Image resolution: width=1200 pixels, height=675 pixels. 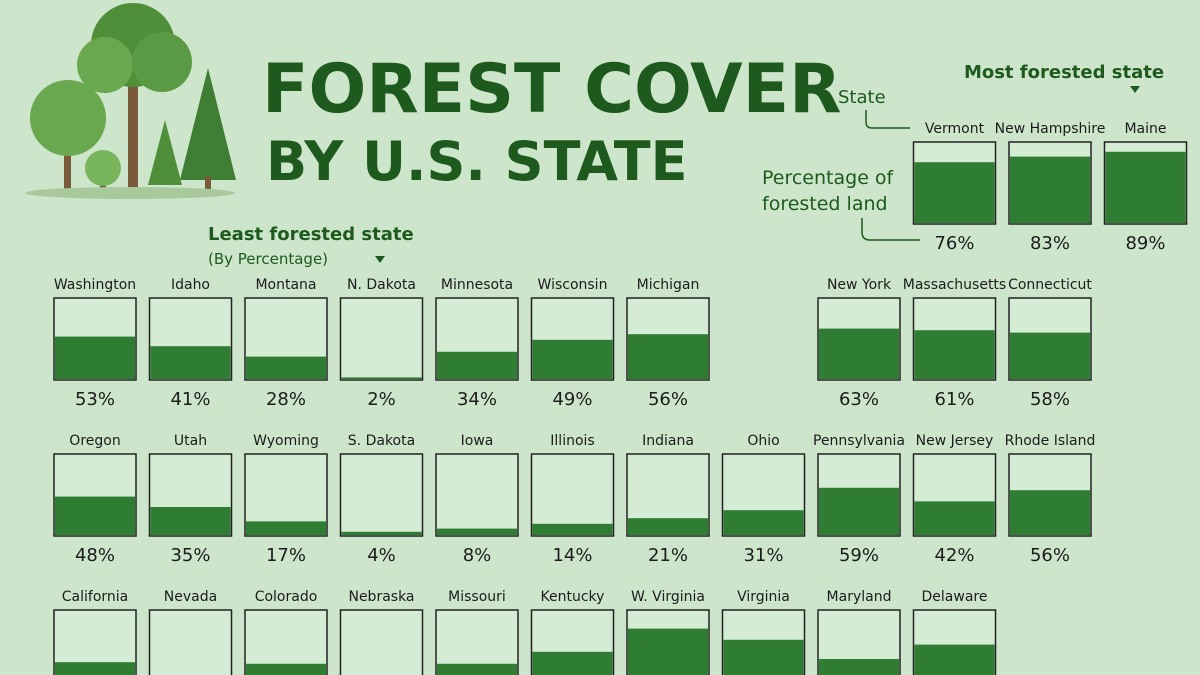 What do you see at coordinates (190, 441) in the screenshot?
I see `state-label: Utah` at bounding box center [190, 441].